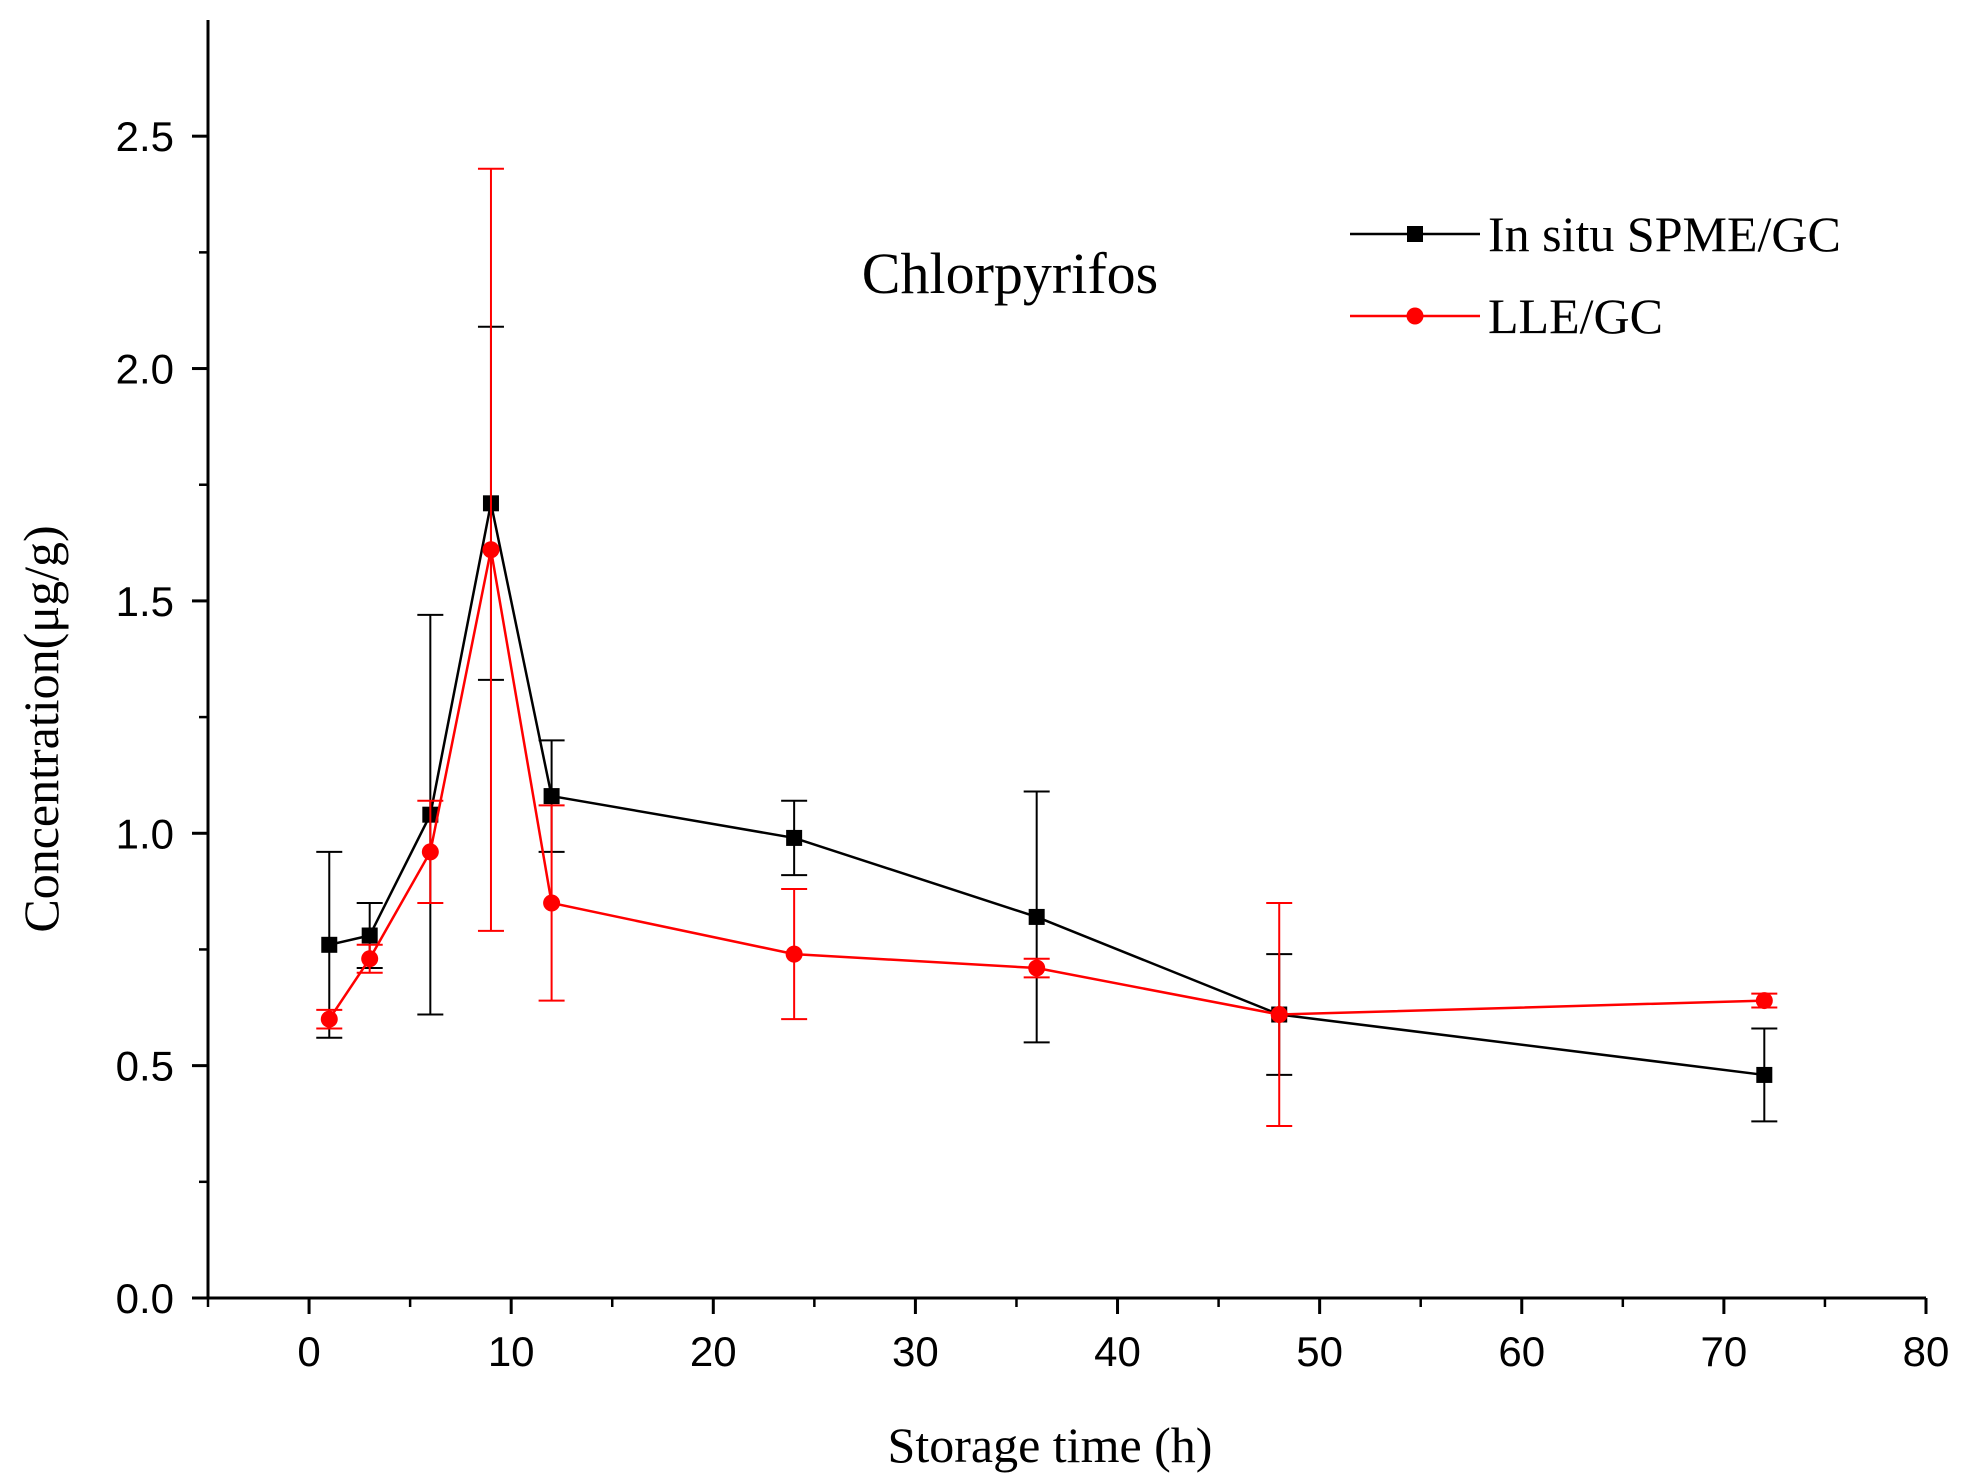 The height and width of the screenshot is (1484, 1963). What do you see at coordinates (1926, 1351) in the screenshot?
I see `x-tick-label: 80` at bounding box center [1926, 1351].